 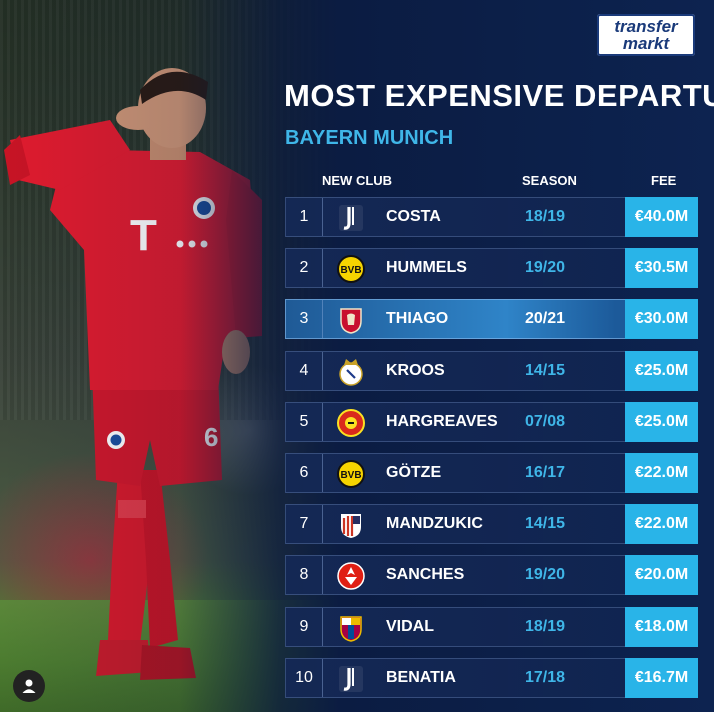 What do you see at coordinates (491, 371) in the screenshot?
I see `table-row: 4 KROOS 14/15 €25.0M` at bounding box center [491, 371].